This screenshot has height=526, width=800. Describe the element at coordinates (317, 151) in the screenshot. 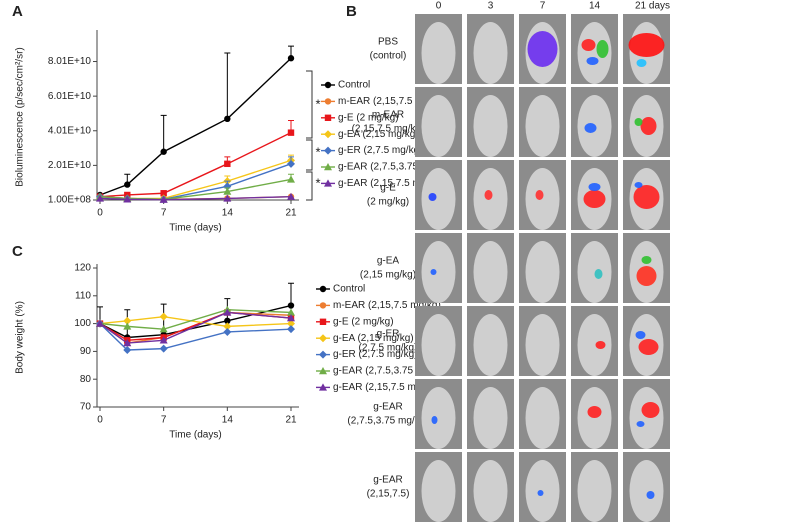

I see `significance-star: *` at that location.